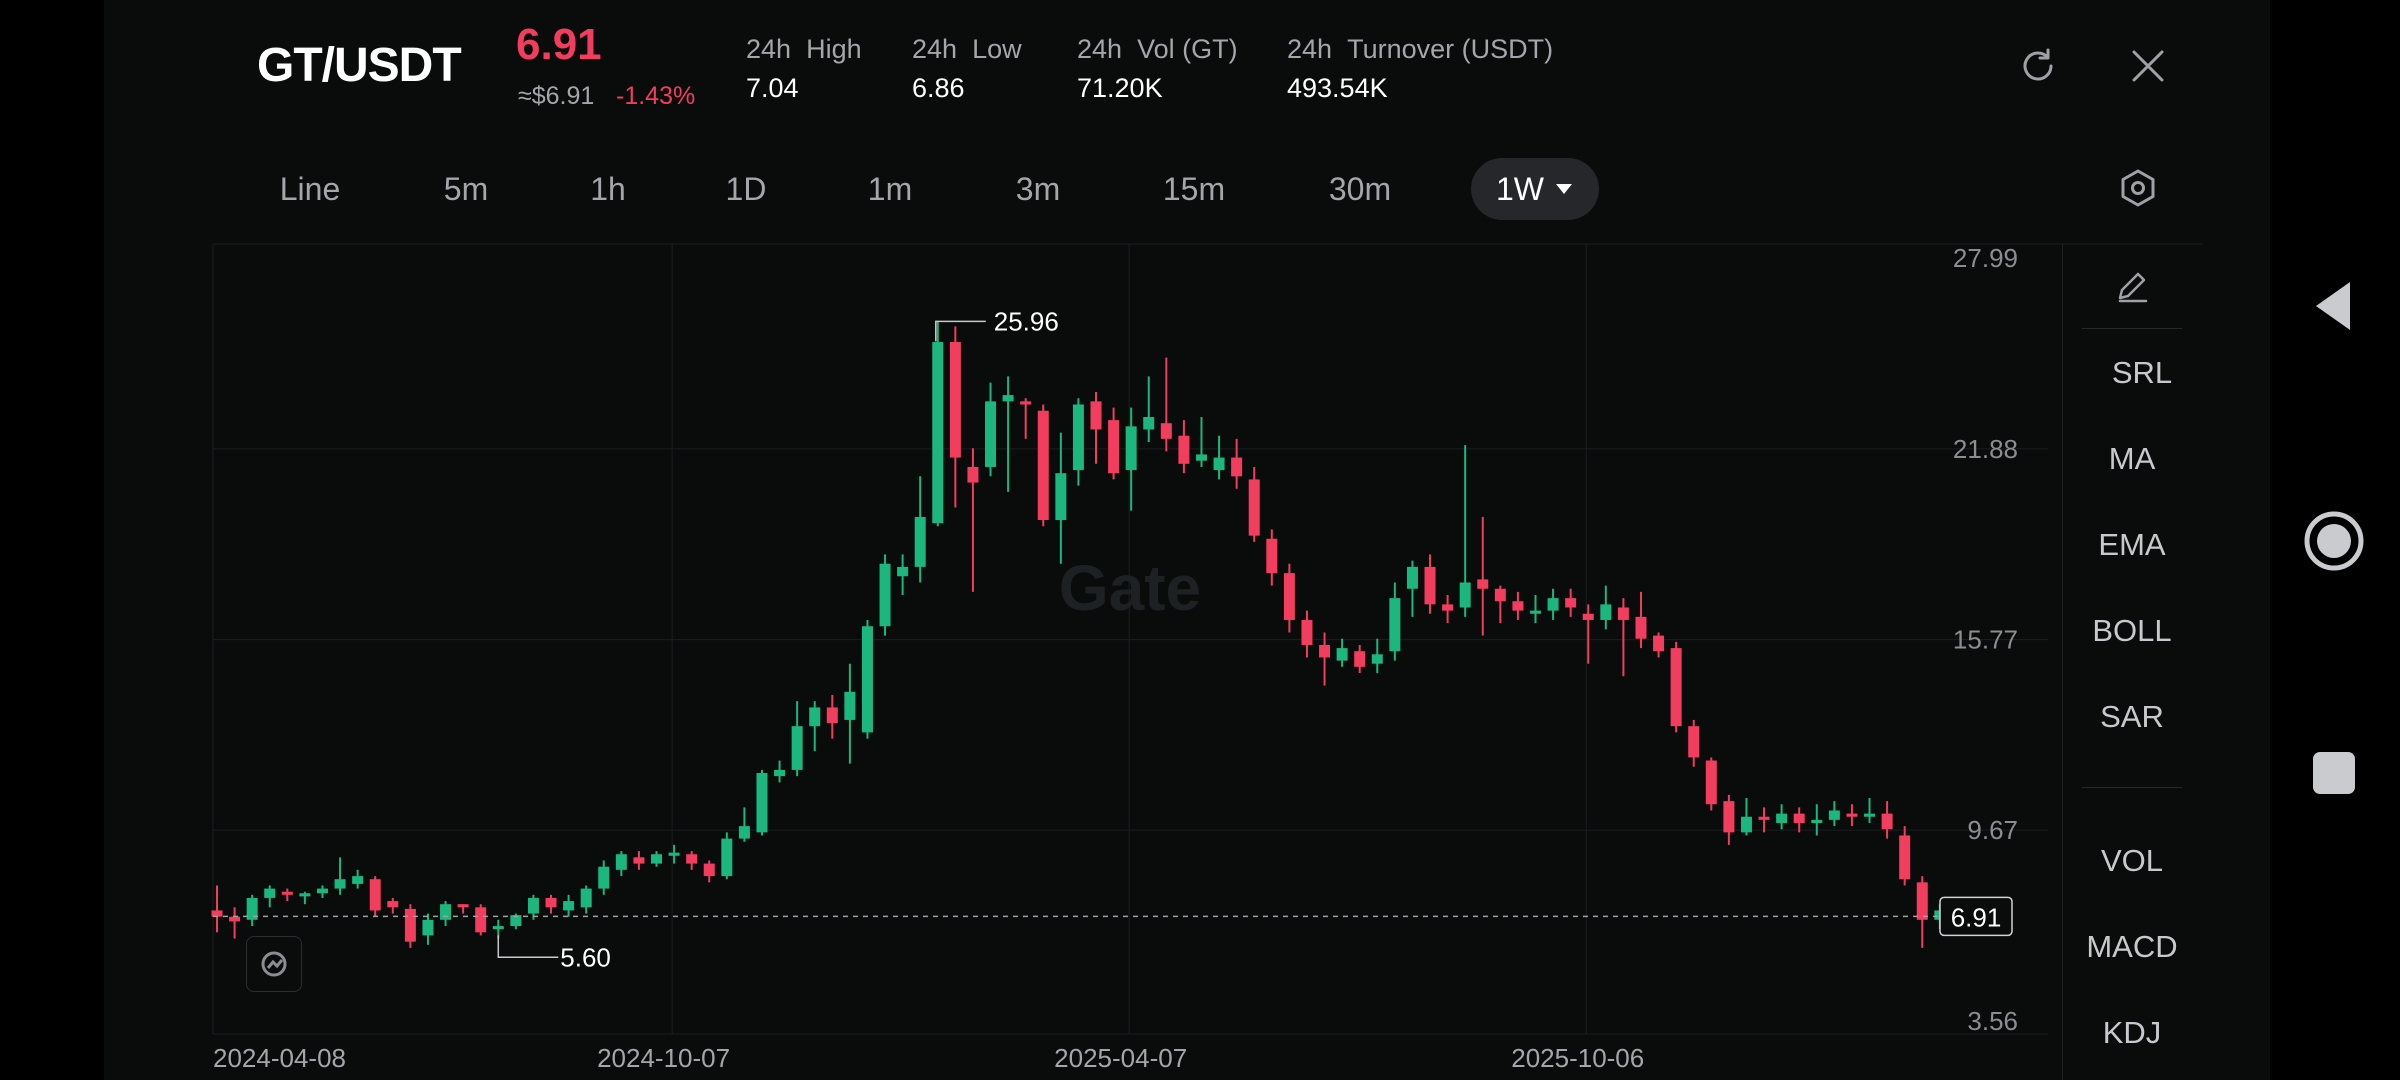 This screenshot has width=2400, height=1080. I want to click on last-price-tag-label: 6.91, so click(1976, 917).